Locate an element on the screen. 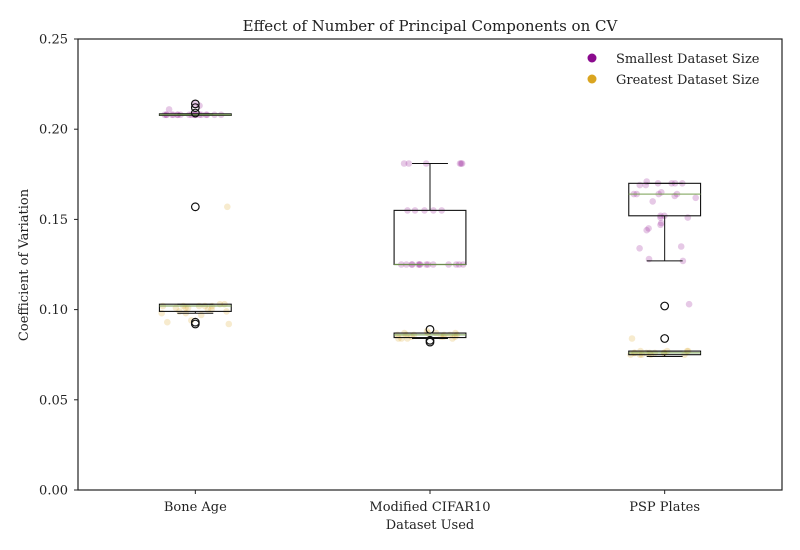  x-tick-label: PSP Plates is located at coordinates (664, 507).